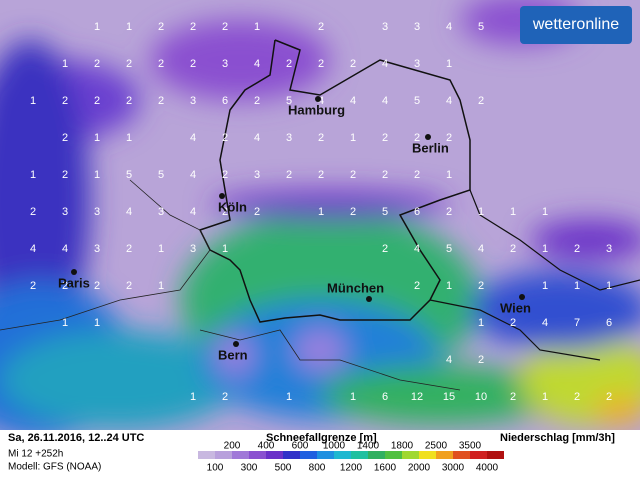 The image size is (640, 478). What do you see at coordinates (316, 109) in the screenshot?
I see `city-label: Hamburg` at bounding box center [316, 109].